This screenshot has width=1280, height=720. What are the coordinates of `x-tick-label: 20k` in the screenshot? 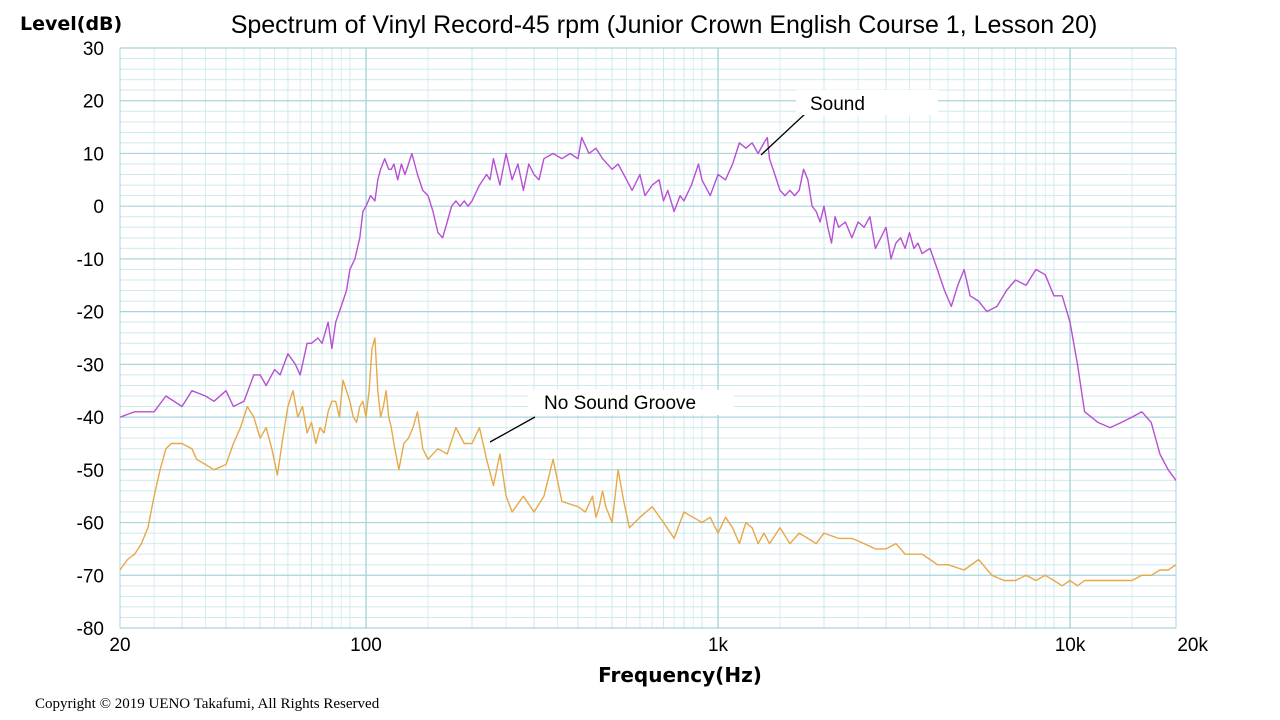 It's located at (1192, 645).